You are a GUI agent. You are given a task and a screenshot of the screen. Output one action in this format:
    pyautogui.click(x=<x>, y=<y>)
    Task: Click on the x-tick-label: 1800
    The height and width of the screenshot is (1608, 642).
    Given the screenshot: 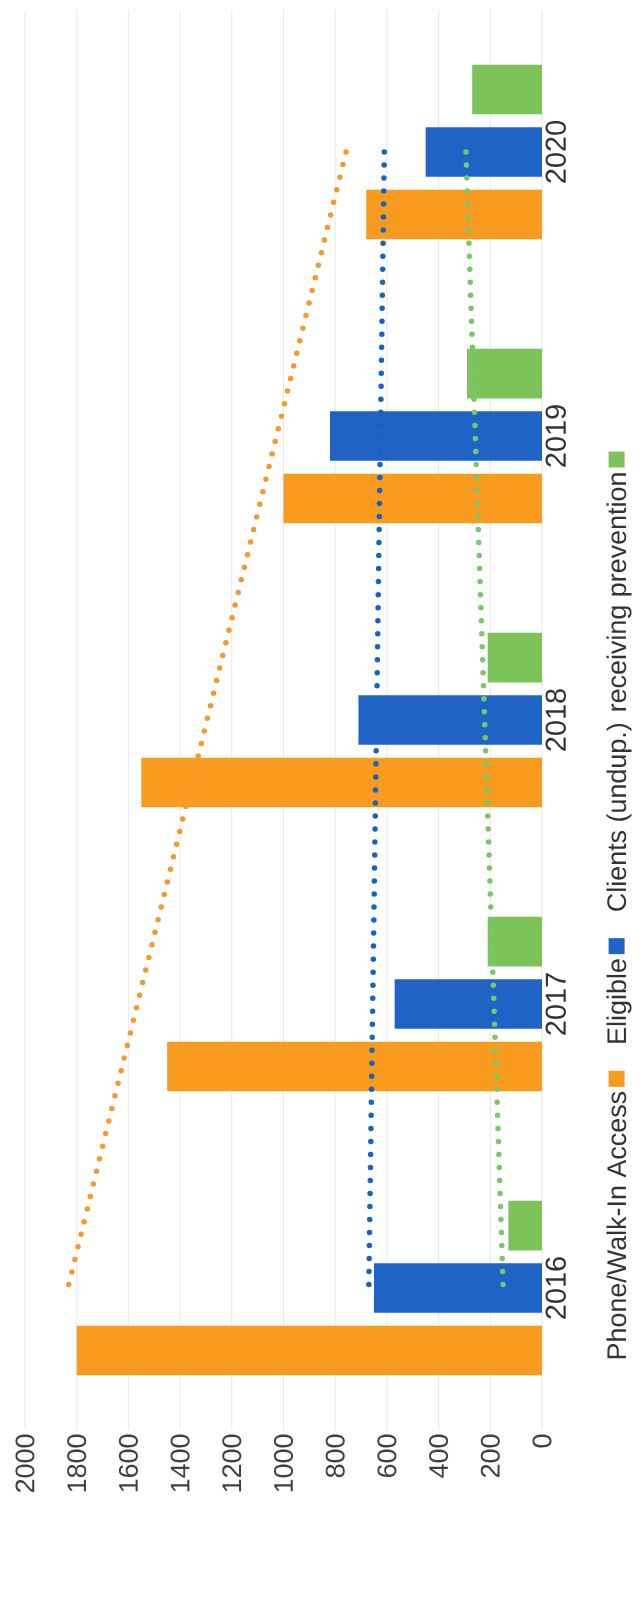 What is the action you would take?
    pyautogui.click(x=77, y=1463)
    